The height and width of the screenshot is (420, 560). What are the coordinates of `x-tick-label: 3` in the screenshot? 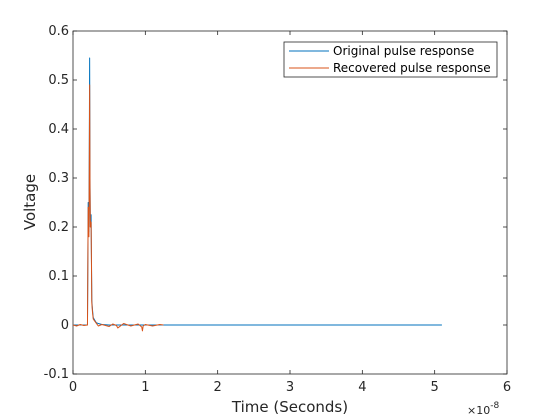 It's located at (290, 387).